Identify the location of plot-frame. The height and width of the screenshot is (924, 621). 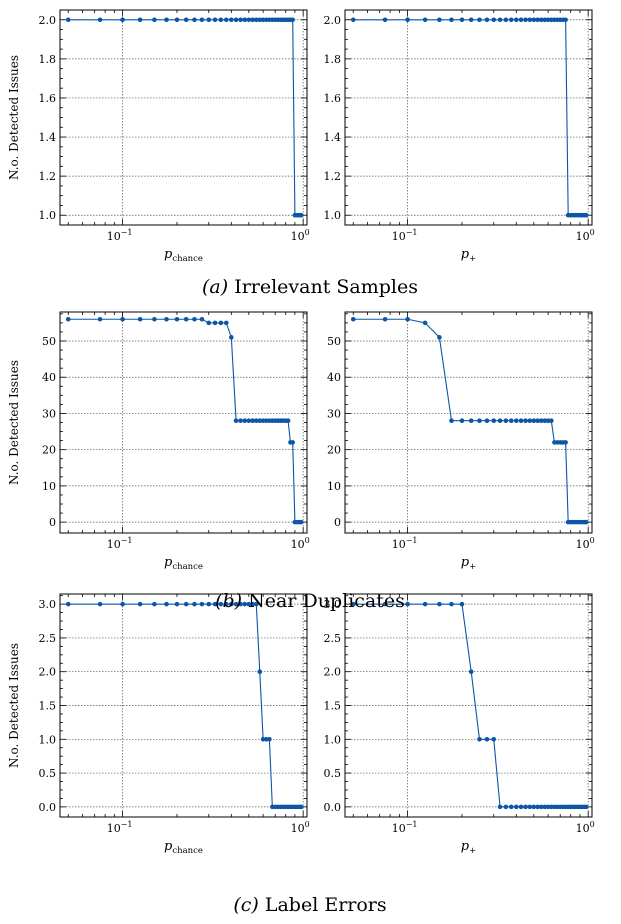
(468, 117).